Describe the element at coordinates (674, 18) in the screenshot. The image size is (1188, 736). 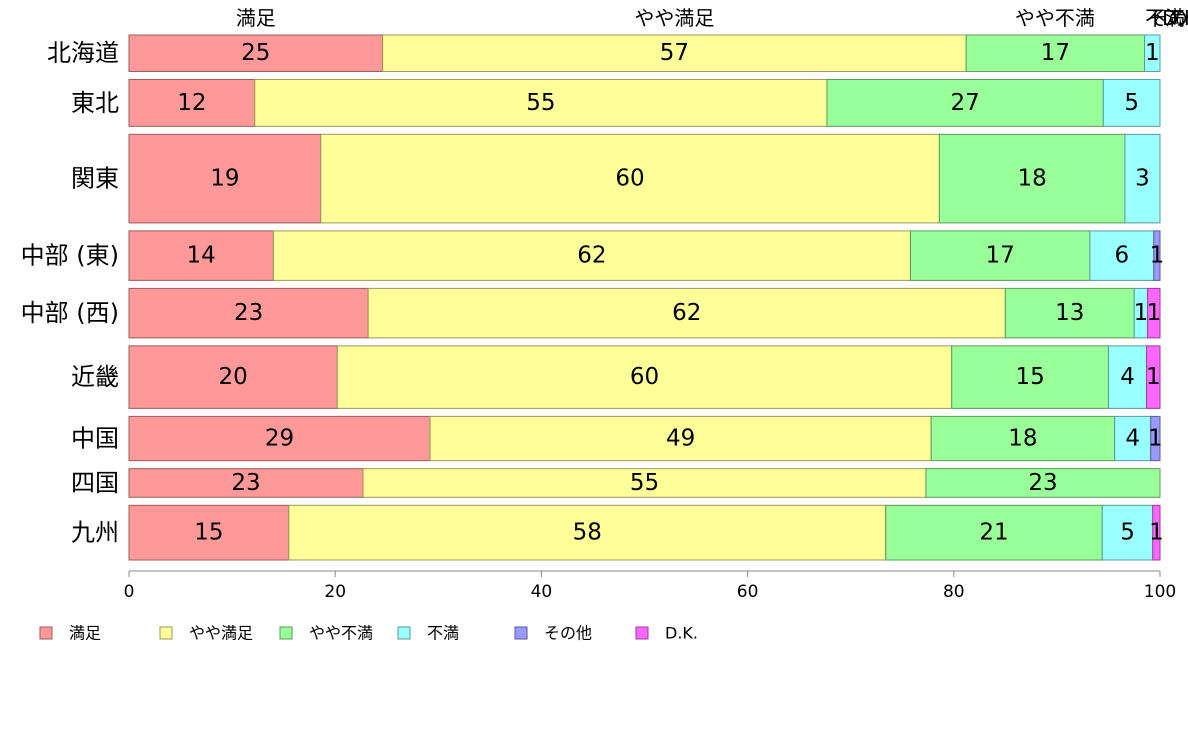
I see `series-top-label: やや満足` at that location.